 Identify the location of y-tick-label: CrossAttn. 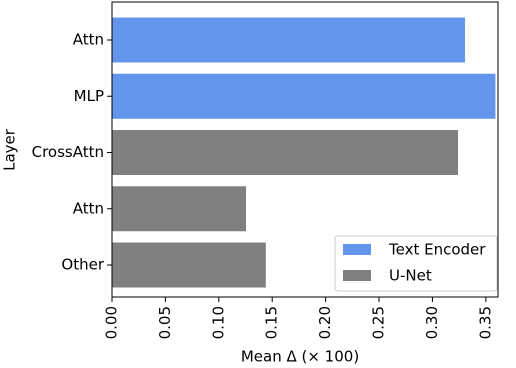
(68, 152).